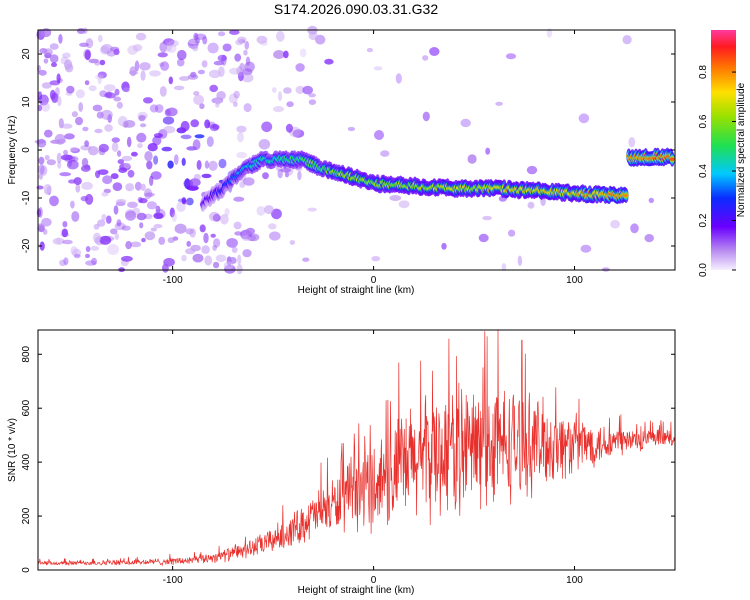 The width and height of the screenshot is (750, 600). Describe the element at coordinates (717, 171) in the screenshot. I see `colorbar-ticks: 0.0 0.2 0.4 0.6 0.8` at that location.